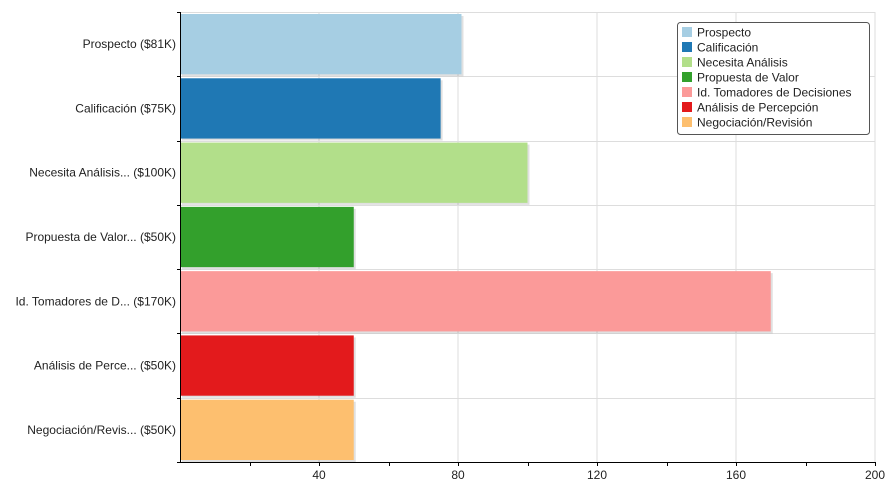  What do you see at coordinates (875, 475) in the screenshot?
I see `x-tick-label: 200` at bounding box center [875, 475].